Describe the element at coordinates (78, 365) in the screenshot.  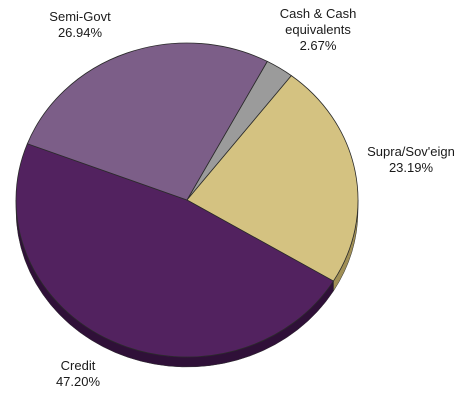
I see `slice-name-credit: Credit` at that location.